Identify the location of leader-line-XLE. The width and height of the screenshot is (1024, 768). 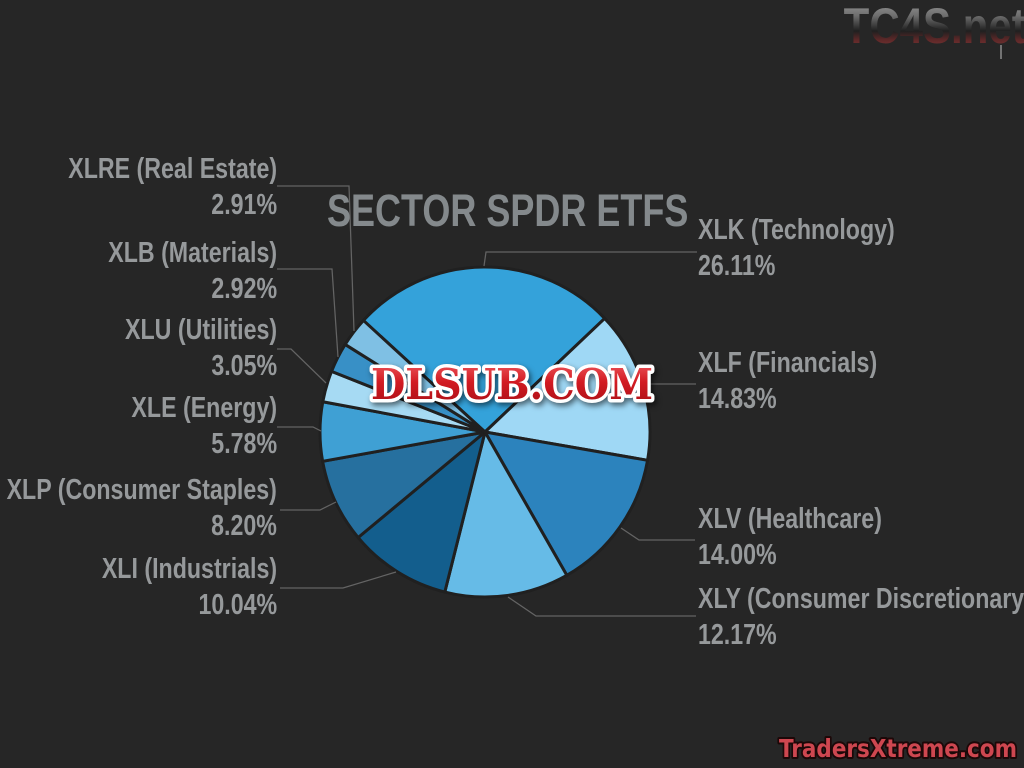
(299, 429).